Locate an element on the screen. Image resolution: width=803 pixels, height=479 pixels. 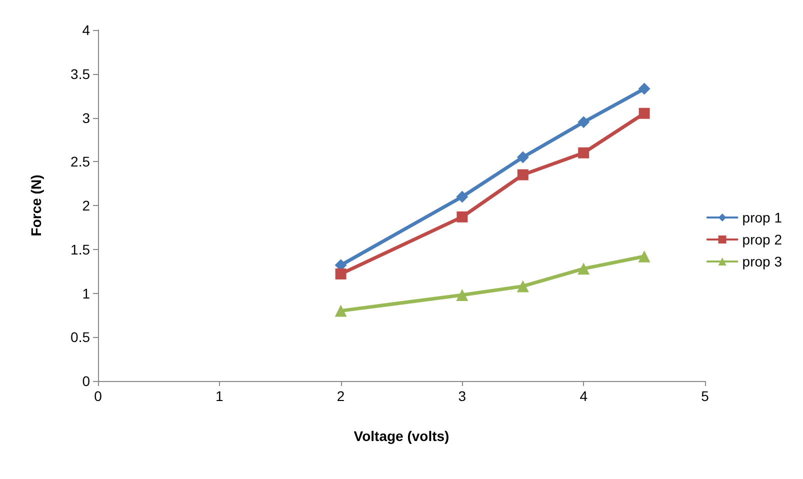
x-axis-title: Voltage (volts) is located at coordinates (402, 436).